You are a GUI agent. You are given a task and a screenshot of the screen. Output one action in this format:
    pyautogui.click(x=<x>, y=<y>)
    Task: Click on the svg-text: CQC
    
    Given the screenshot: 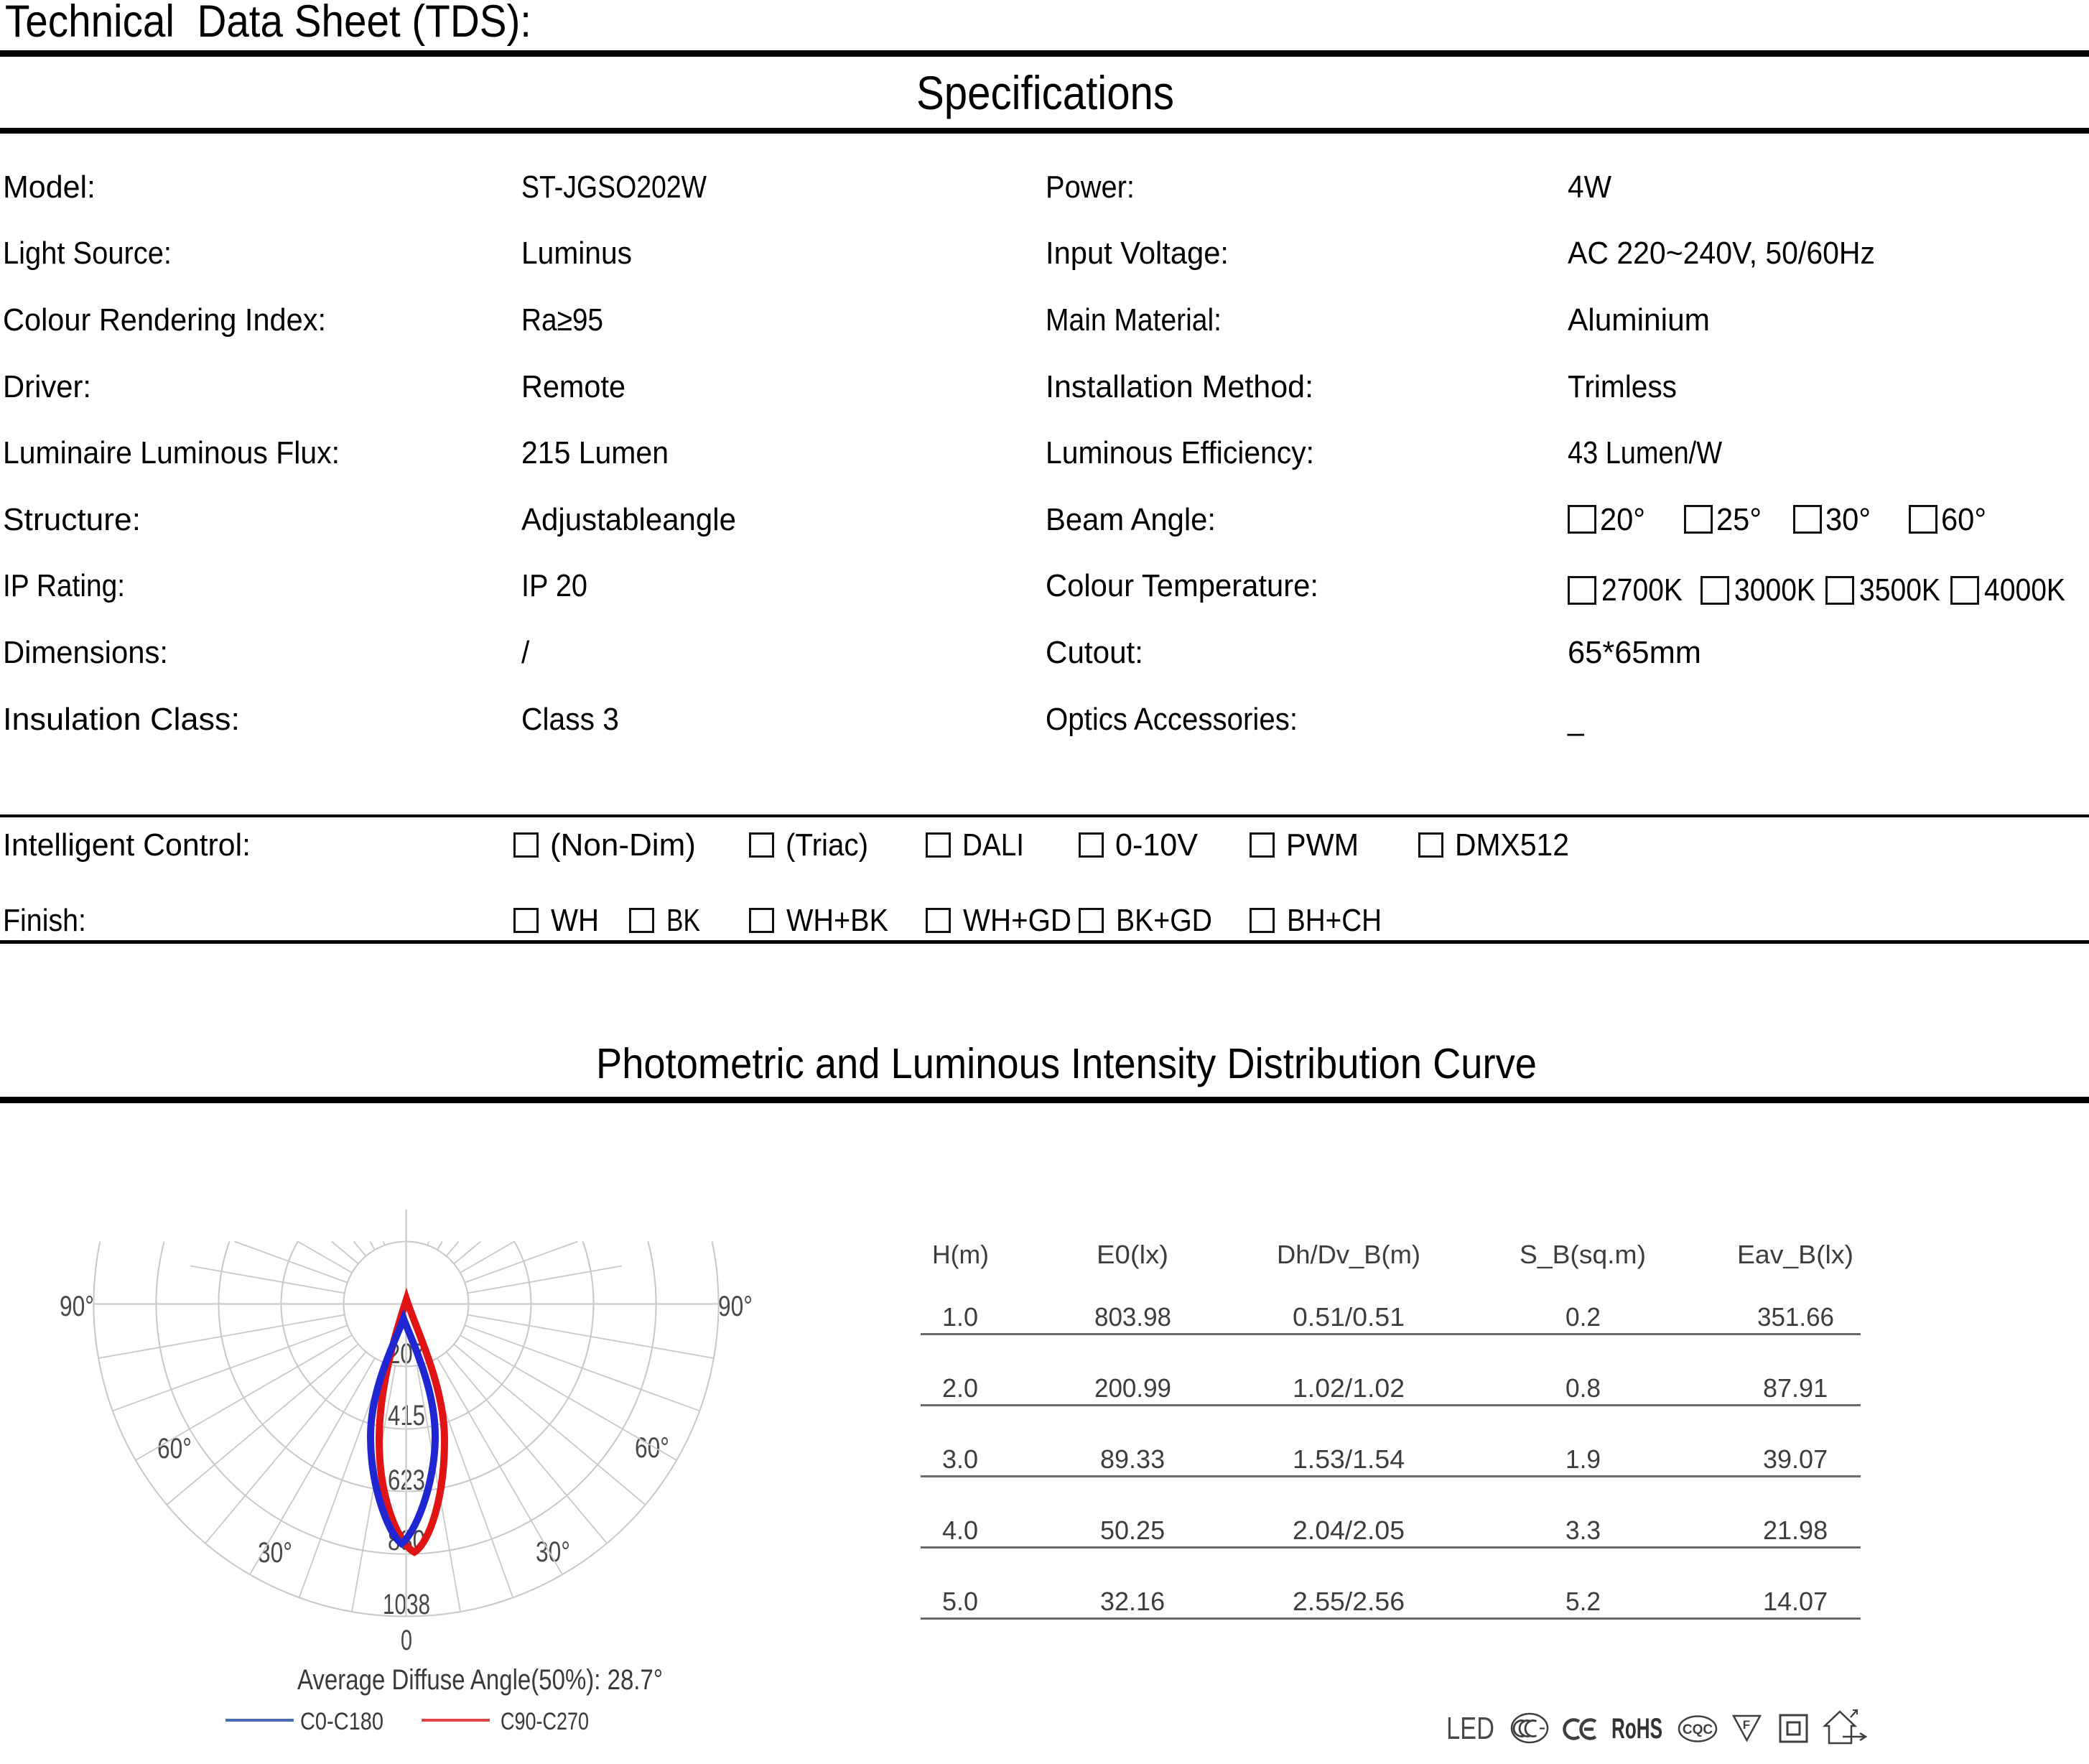 What is the action you would take?
    pyautogui.click(x=1698, y=1730)
    